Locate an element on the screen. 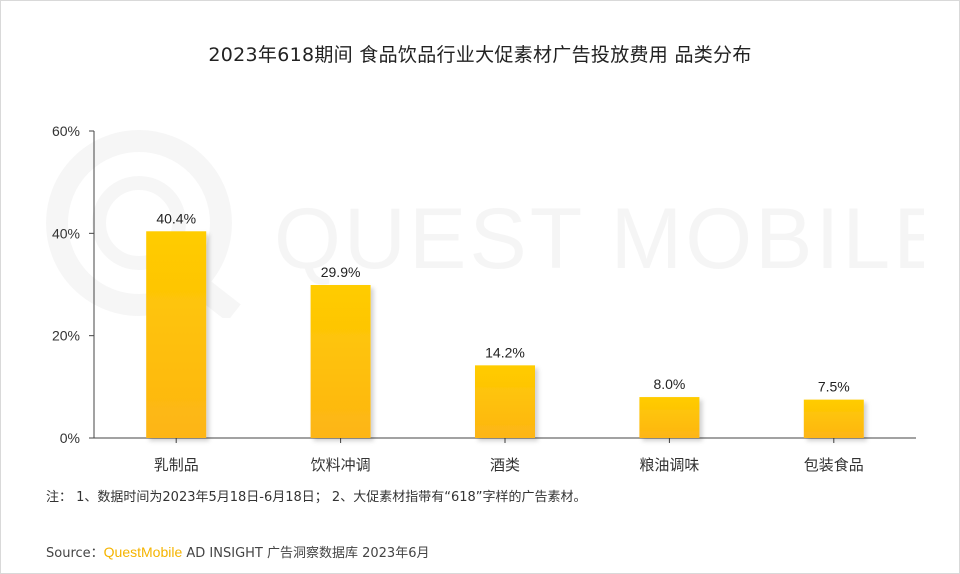  y-tick-label: 40% is located at coordinates (66, 233).